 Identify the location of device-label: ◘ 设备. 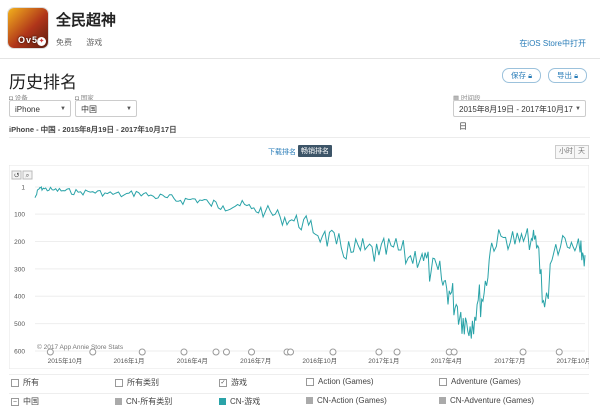
(18, 98).